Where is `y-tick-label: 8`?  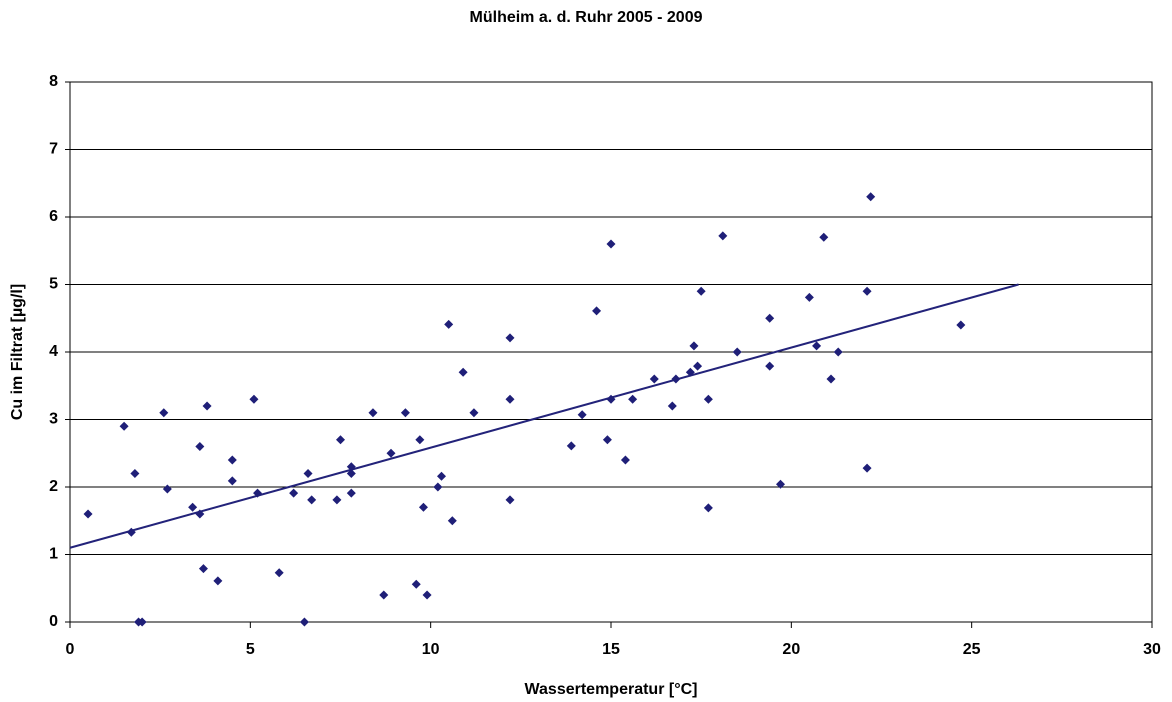
y-tick-label: 8 is located at coordinates (53, 81).